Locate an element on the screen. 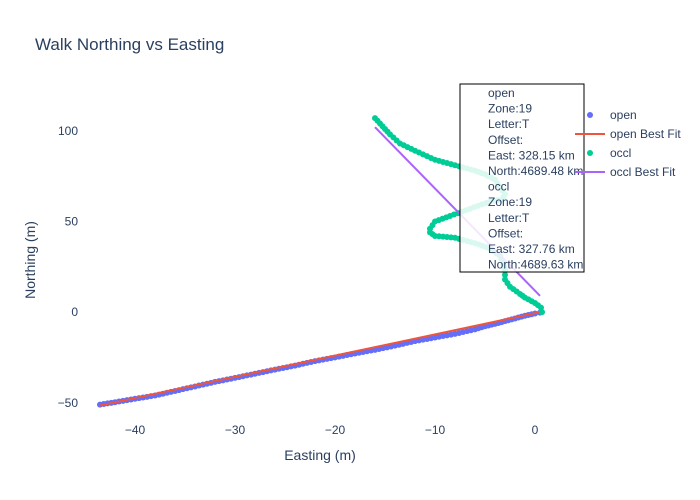 This screenshot has width=700, height=500. y-tick-label: −50 is located at coordinates (68, 403).